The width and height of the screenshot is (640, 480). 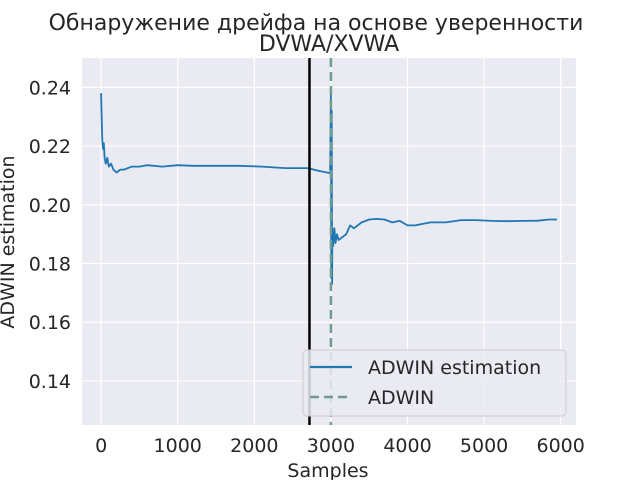 What do you see at coordinates (178, 446) in the screenshot?
I see `x-tick-label: 1000` at bounding box center [178, 446].